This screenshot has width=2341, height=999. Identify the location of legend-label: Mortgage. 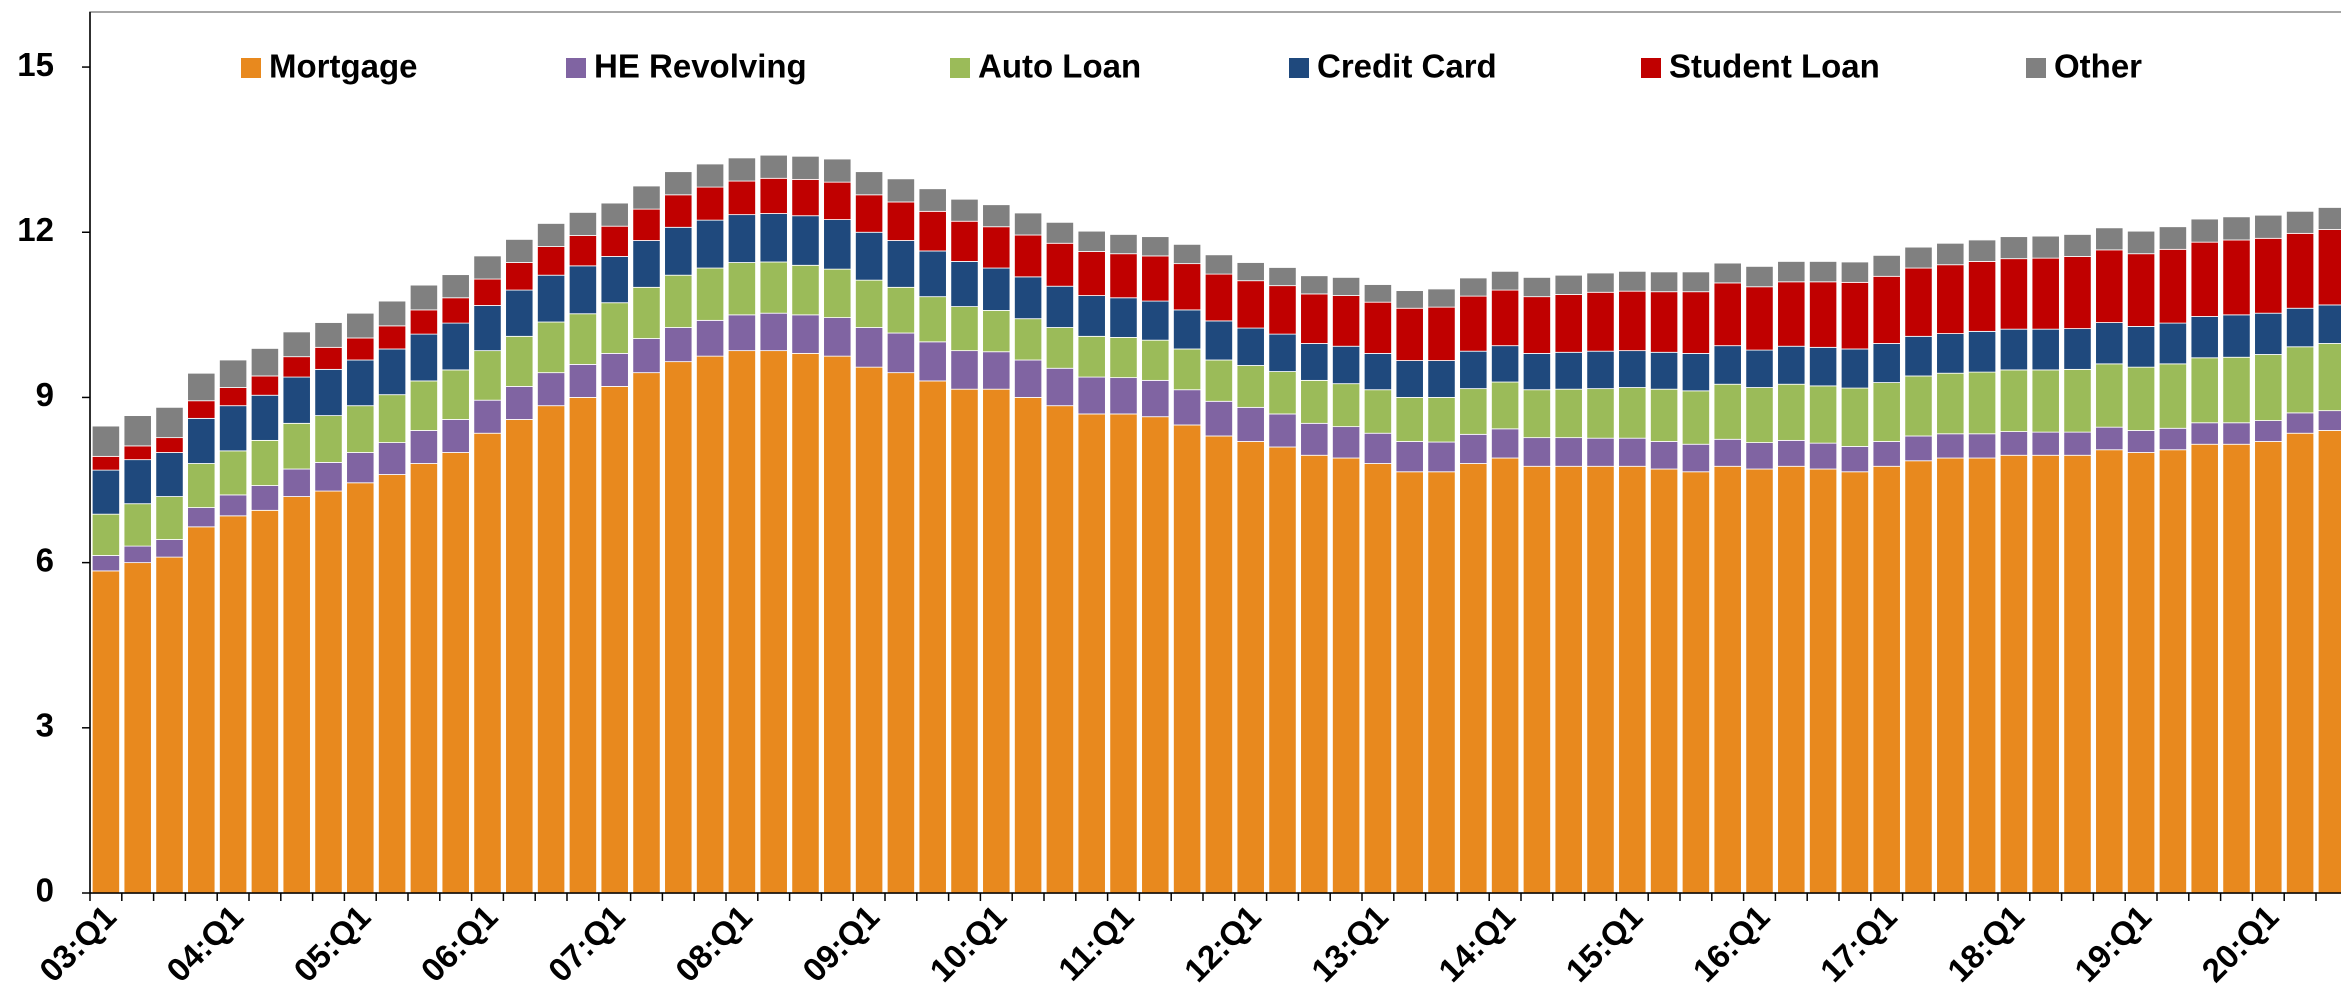
(343, 66).